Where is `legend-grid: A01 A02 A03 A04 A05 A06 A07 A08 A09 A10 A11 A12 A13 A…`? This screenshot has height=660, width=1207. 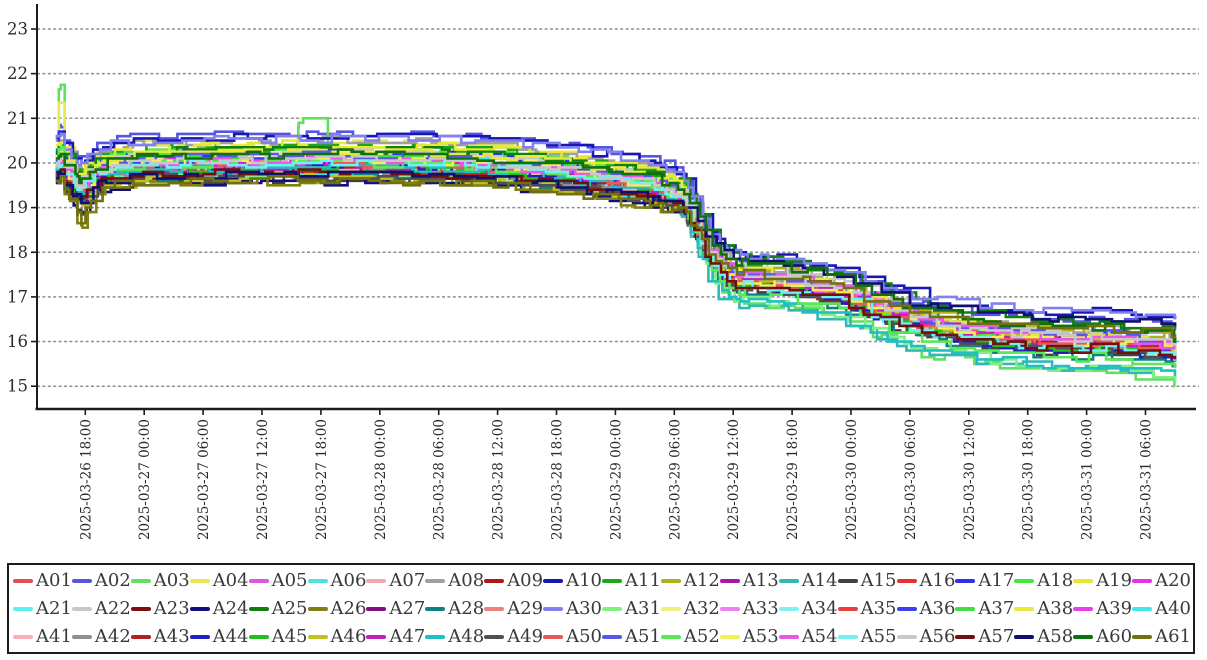
legend-grid: A01 A02 A03 A04 A05 A06 A07 A08 A09 A10 A11 A12 A13 A… is located at coordinates (601, 608).